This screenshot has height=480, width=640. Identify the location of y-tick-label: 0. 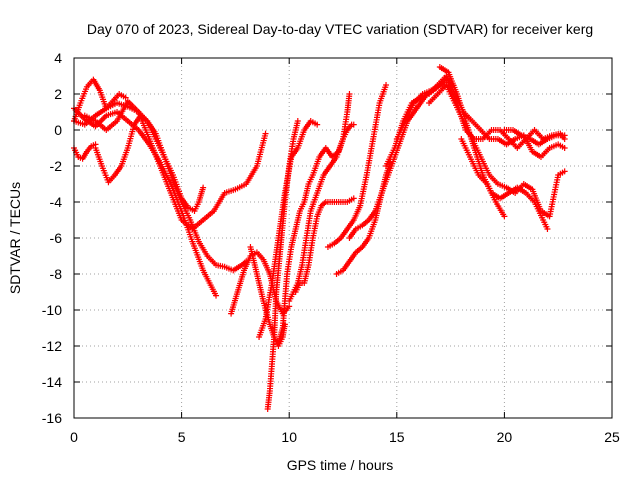
(58, 130).